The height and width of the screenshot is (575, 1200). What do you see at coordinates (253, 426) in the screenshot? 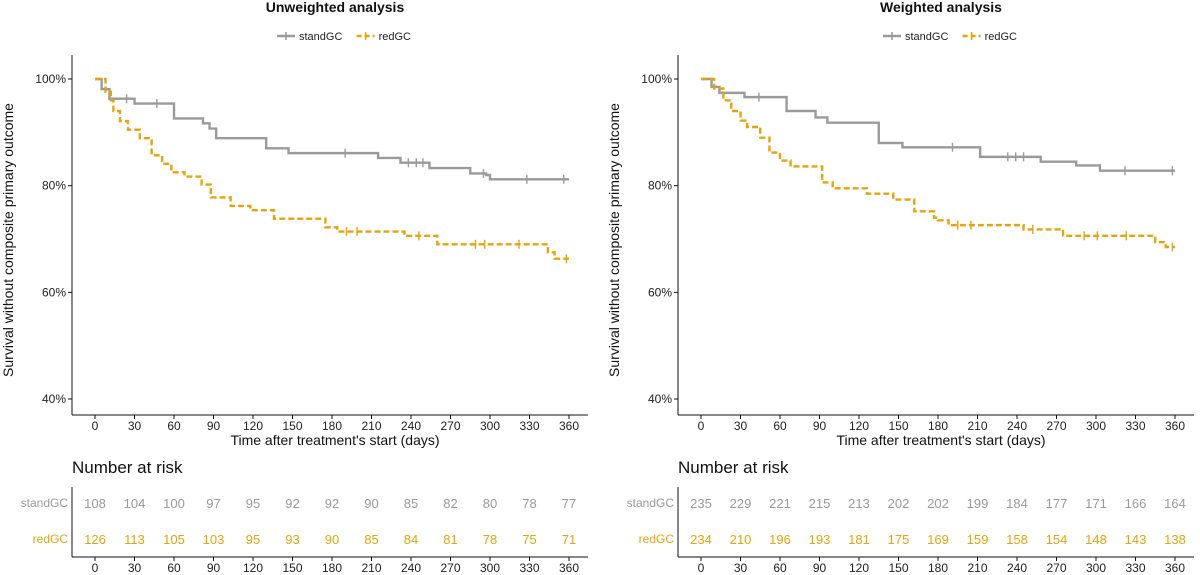
I see `x-tick-label: 120` at bounding box center [253, 426].